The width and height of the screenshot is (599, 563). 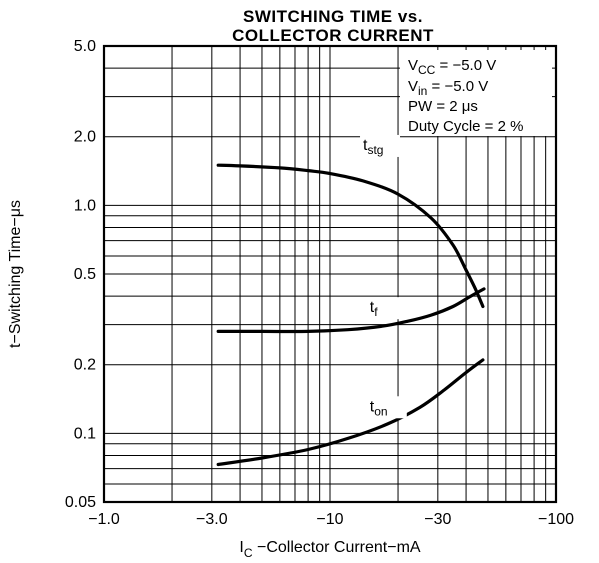 I want to click on ton-label: ton, so click(x=379, y=408).